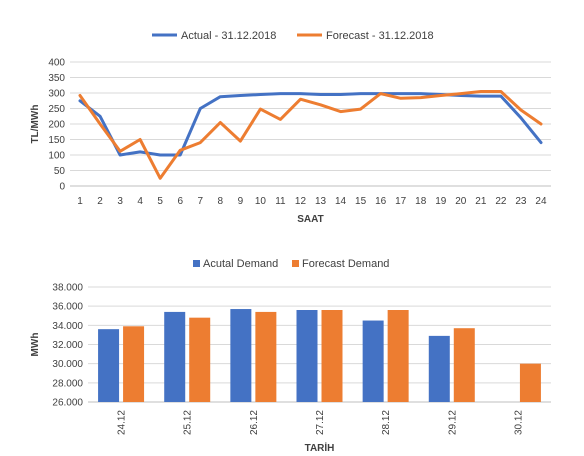  Describe the element at coordinates (381, 201) in the screenshot. I see `x-tick-label: 16` at that location.